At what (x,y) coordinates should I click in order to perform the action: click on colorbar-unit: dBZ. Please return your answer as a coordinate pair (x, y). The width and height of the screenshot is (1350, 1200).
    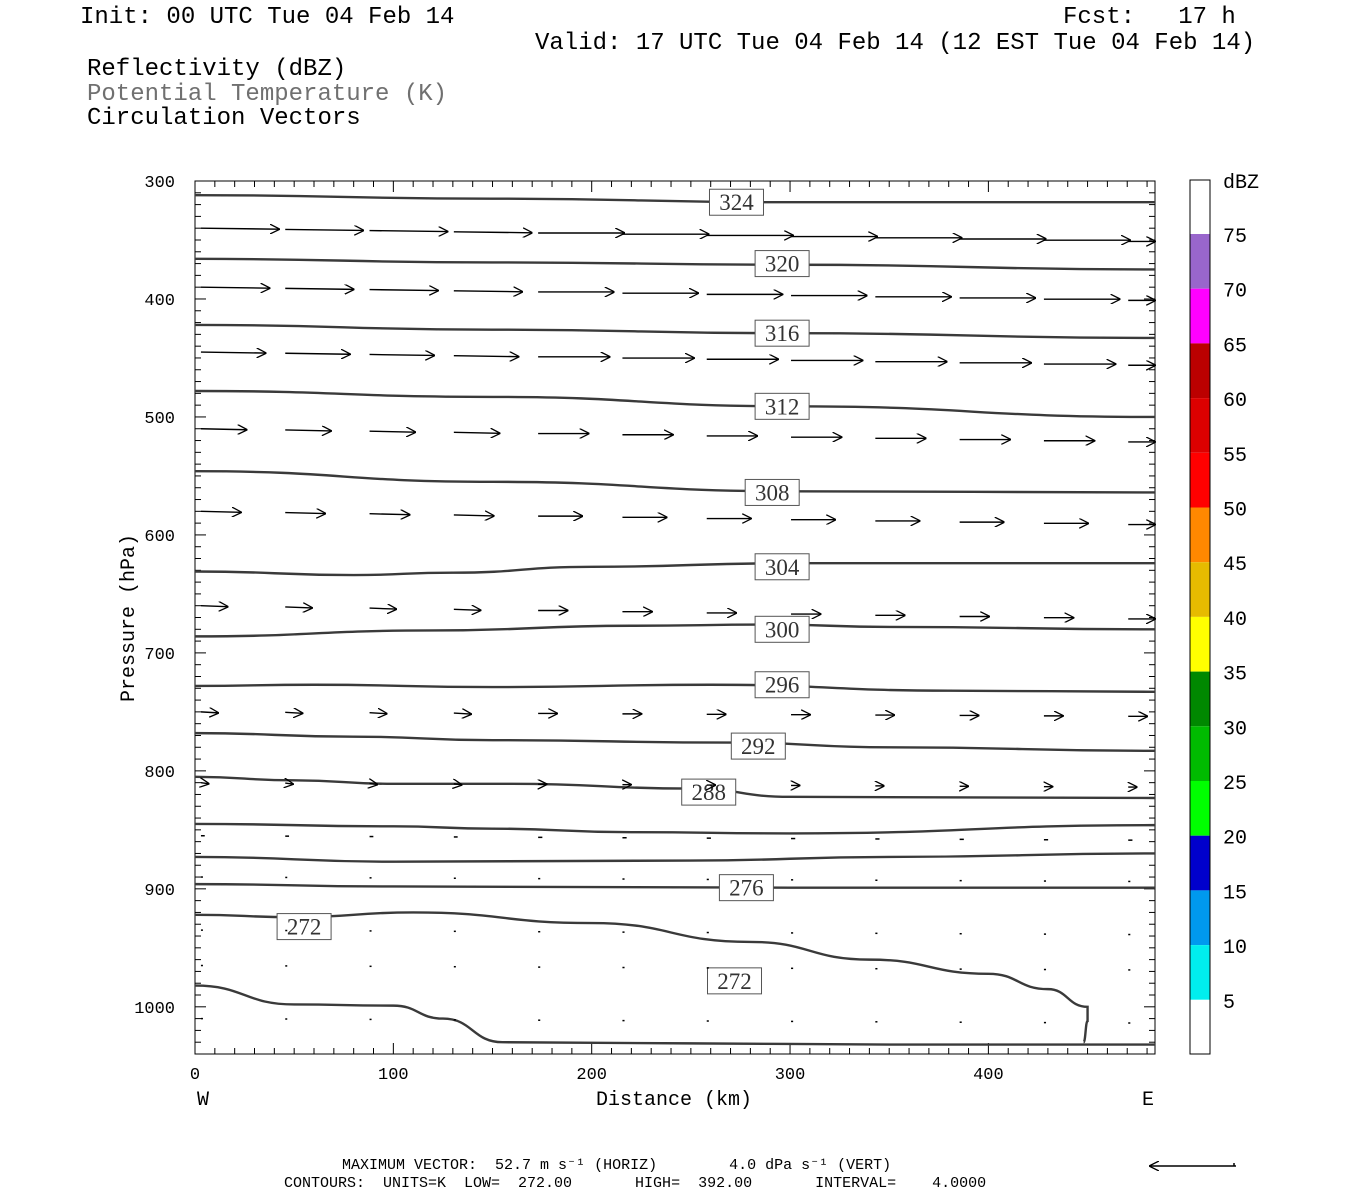
    Looking at the image, I should click on (1241, 183).